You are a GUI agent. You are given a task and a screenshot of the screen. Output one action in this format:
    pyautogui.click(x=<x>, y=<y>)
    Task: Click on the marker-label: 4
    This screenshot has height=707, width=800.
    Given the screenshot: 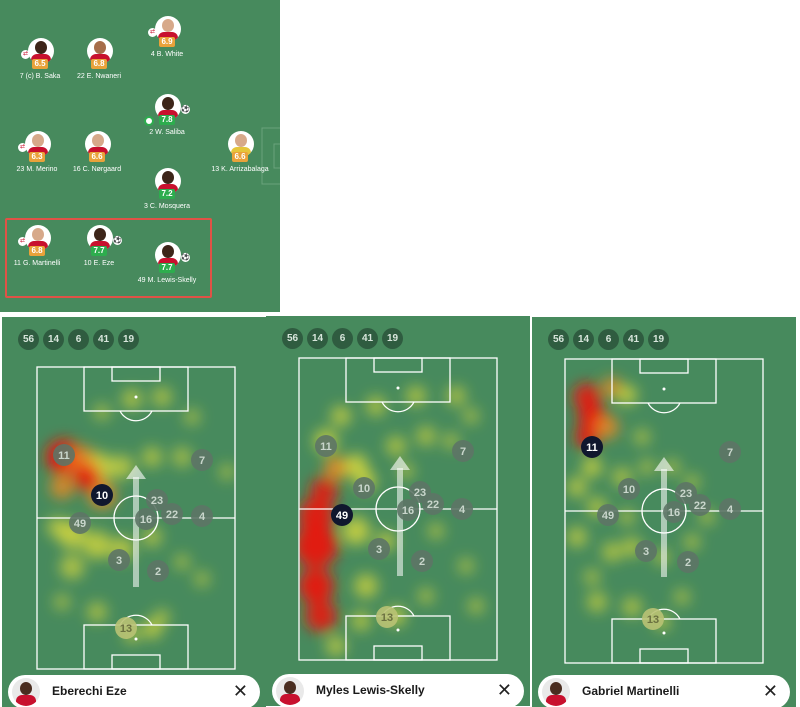 What is the action you would take?
    pyautogui.click(x=462, y=510)
    